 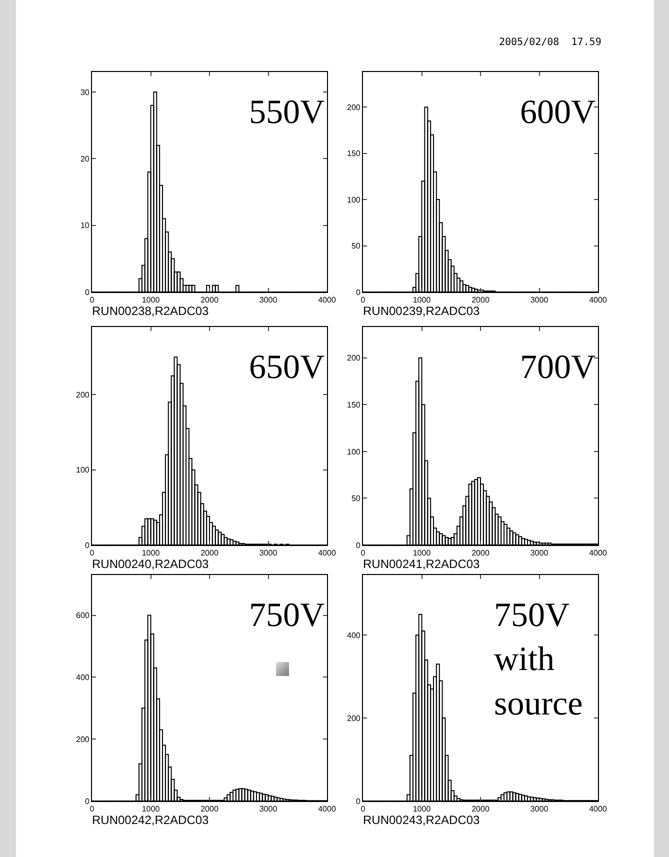 I want to click on annotation: 600V, so click(x=558, y=112).